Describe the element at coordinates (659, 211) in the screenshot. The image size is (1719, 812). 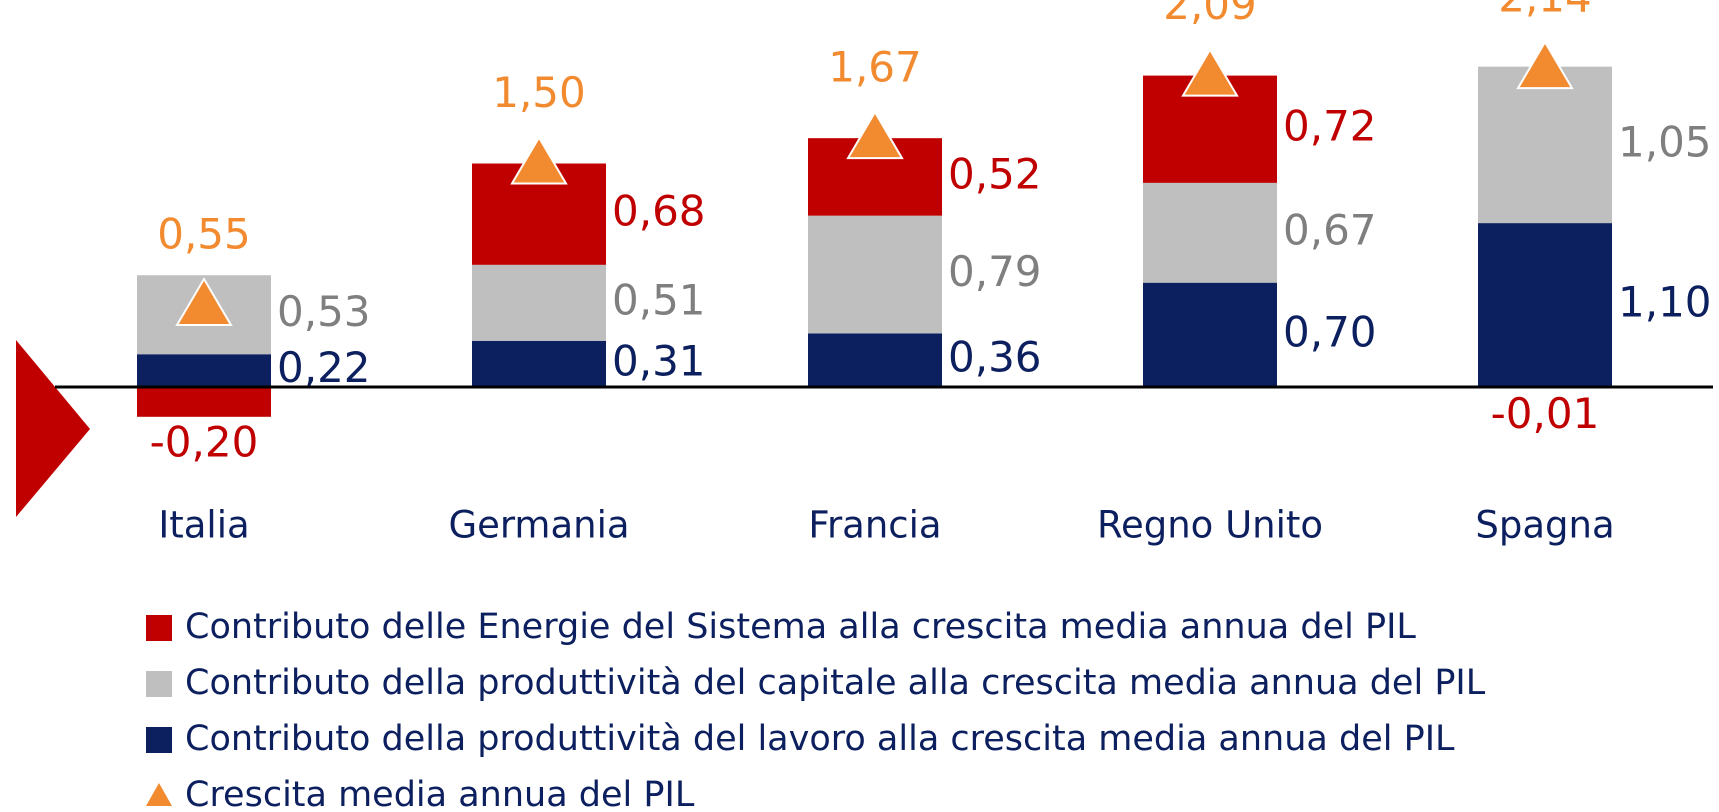
I see `value-label: 0,68` at that location.